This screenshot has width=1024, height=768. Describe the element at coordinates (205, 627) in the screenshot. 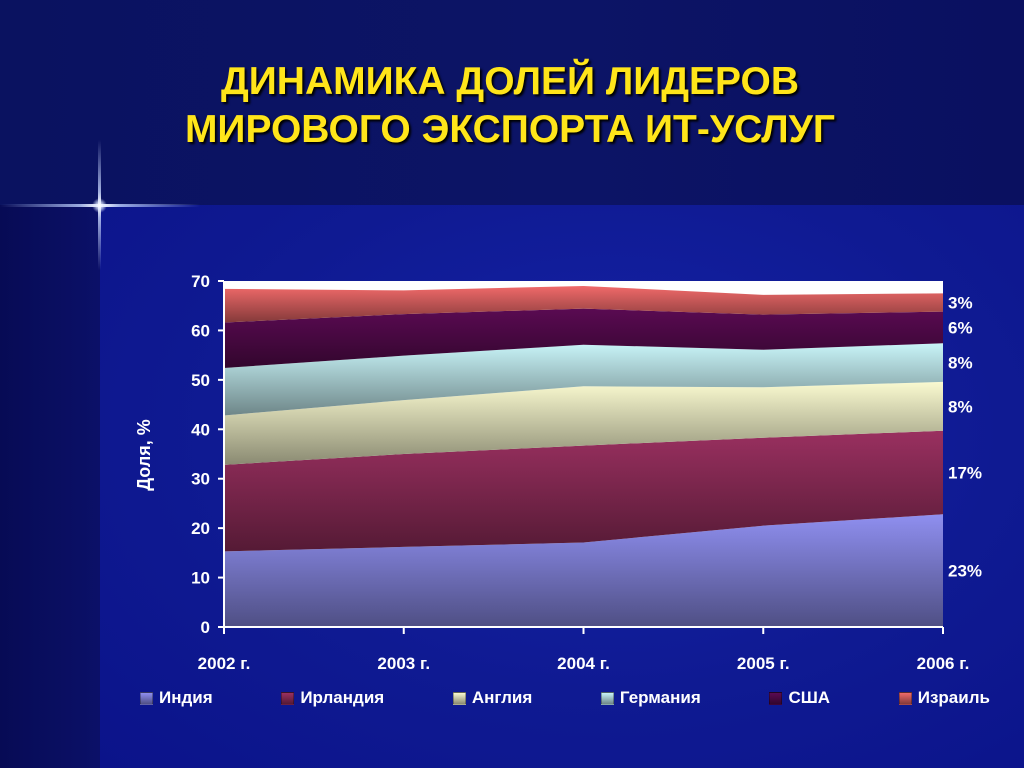

I see `y-tick-label: 0` at that location.